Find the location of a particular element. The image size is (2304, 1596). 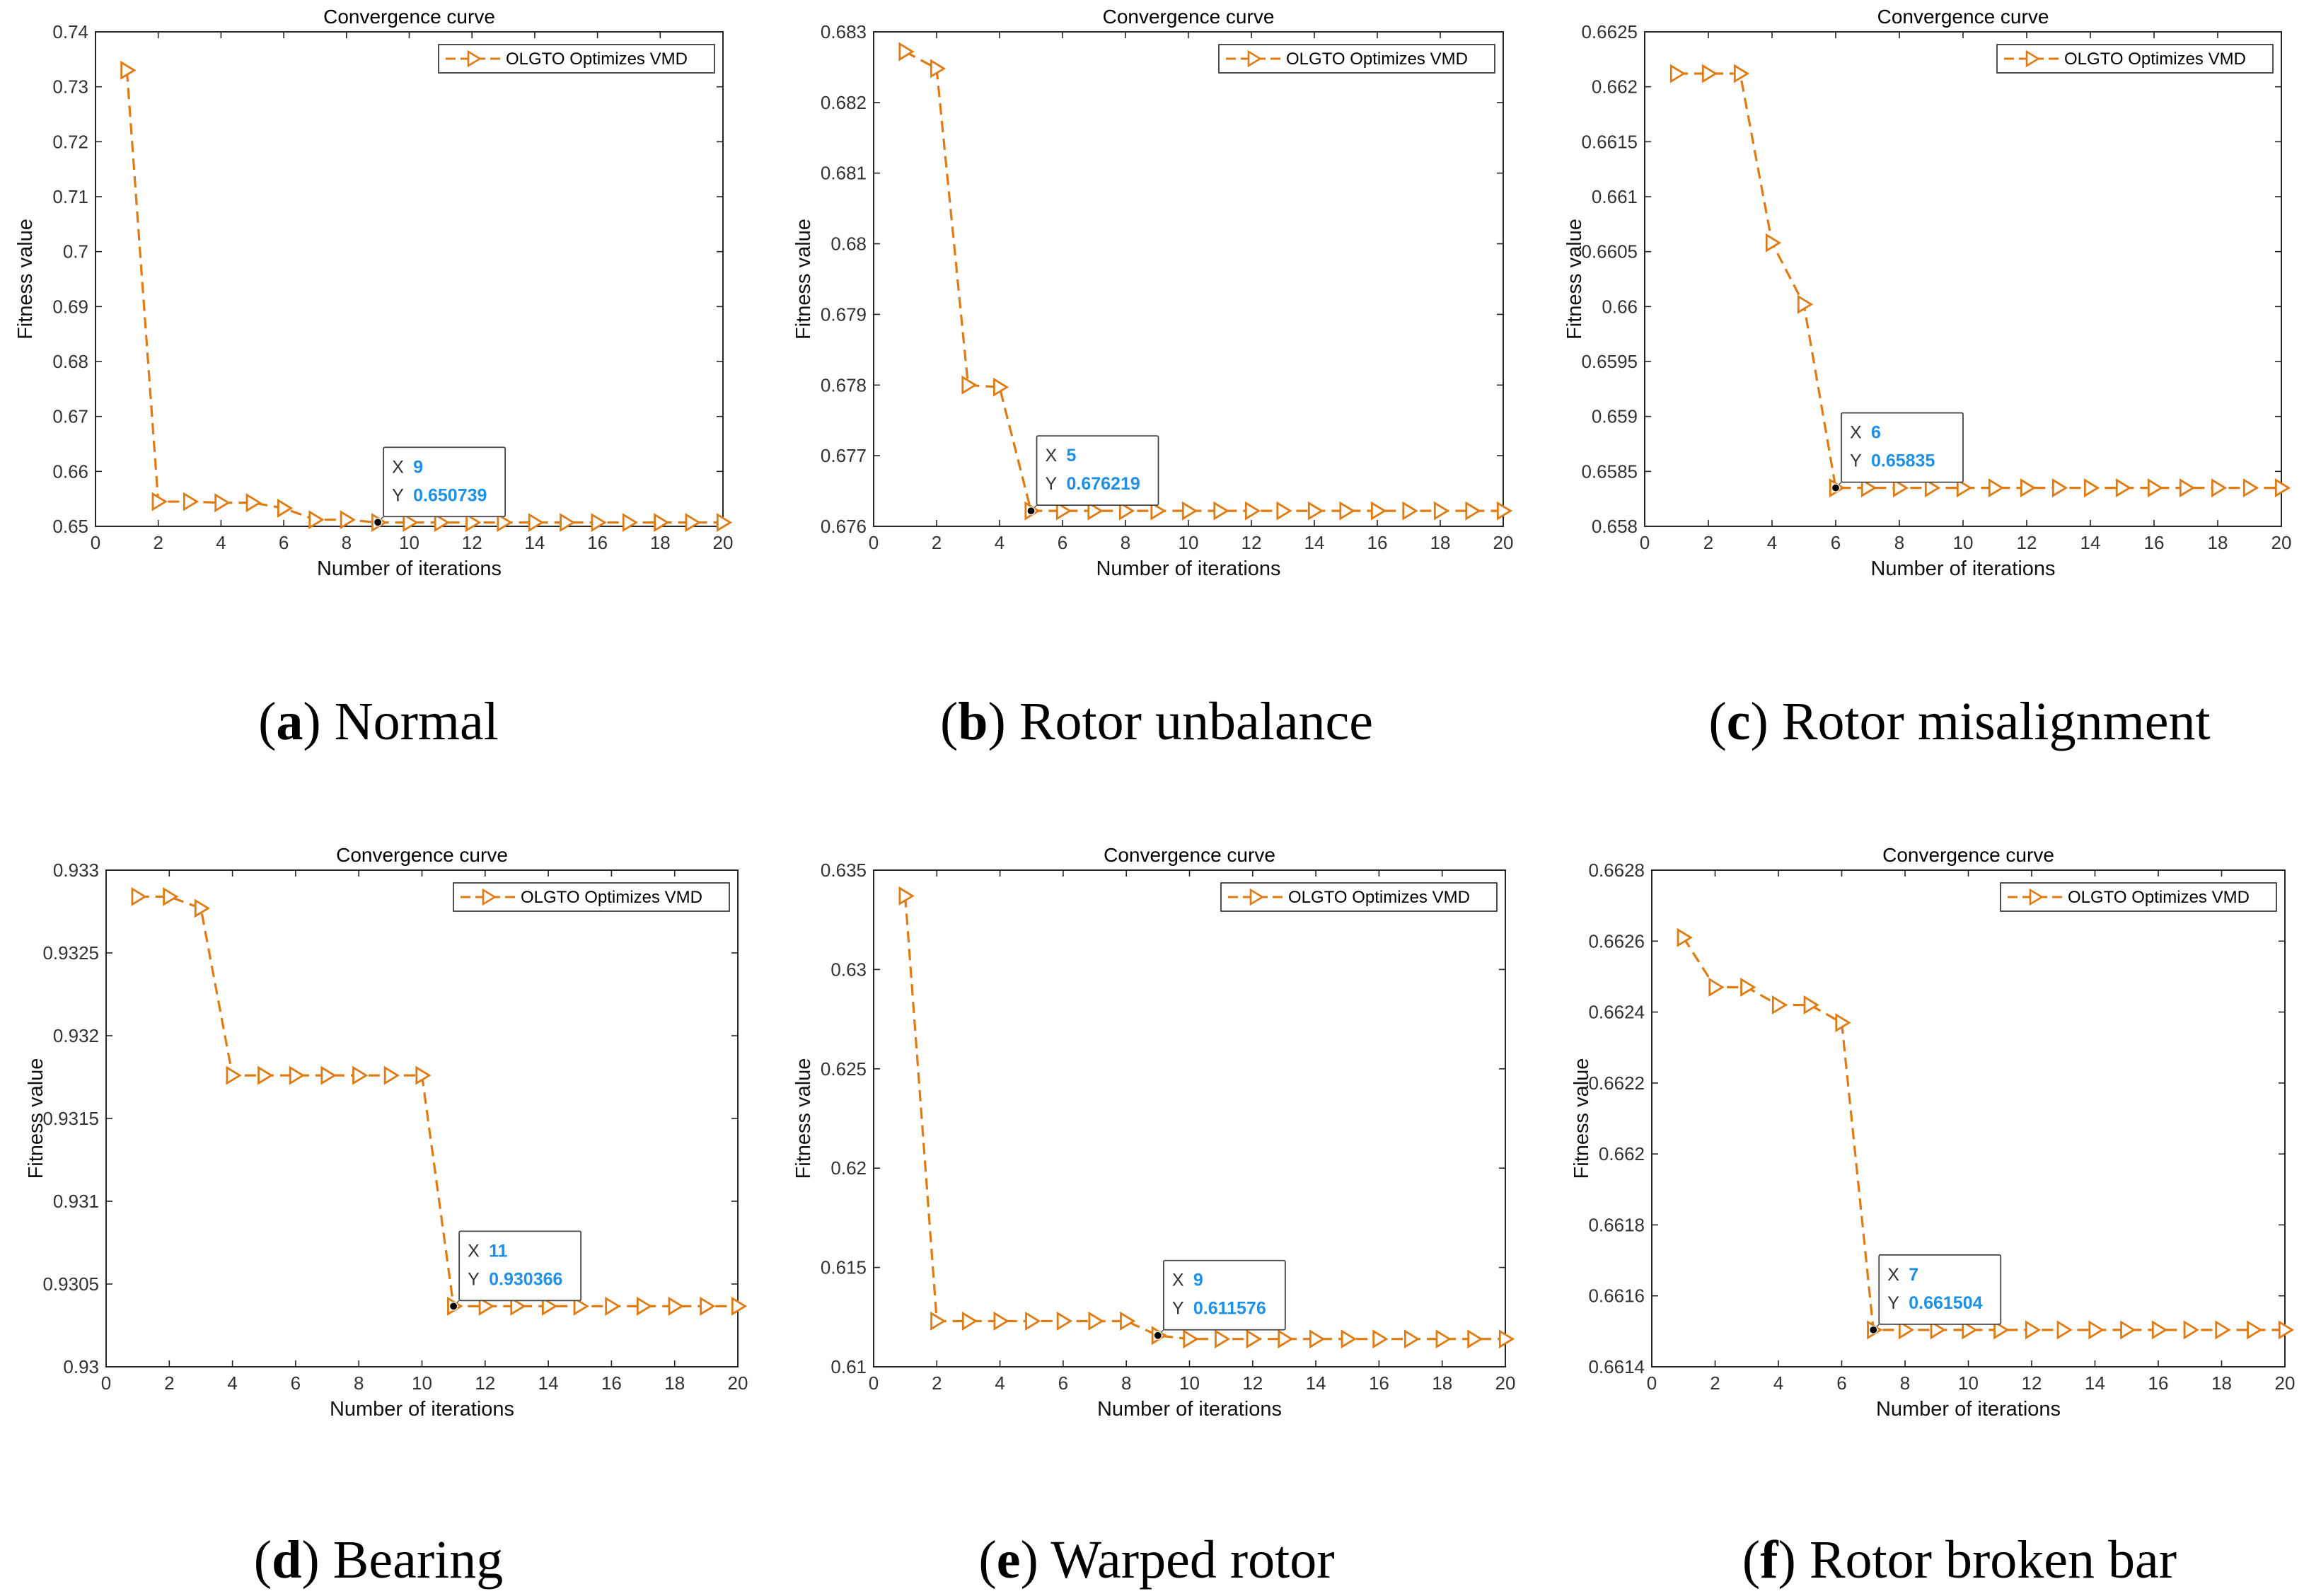

caption-letter: d is located at coordinates (287, 1560).